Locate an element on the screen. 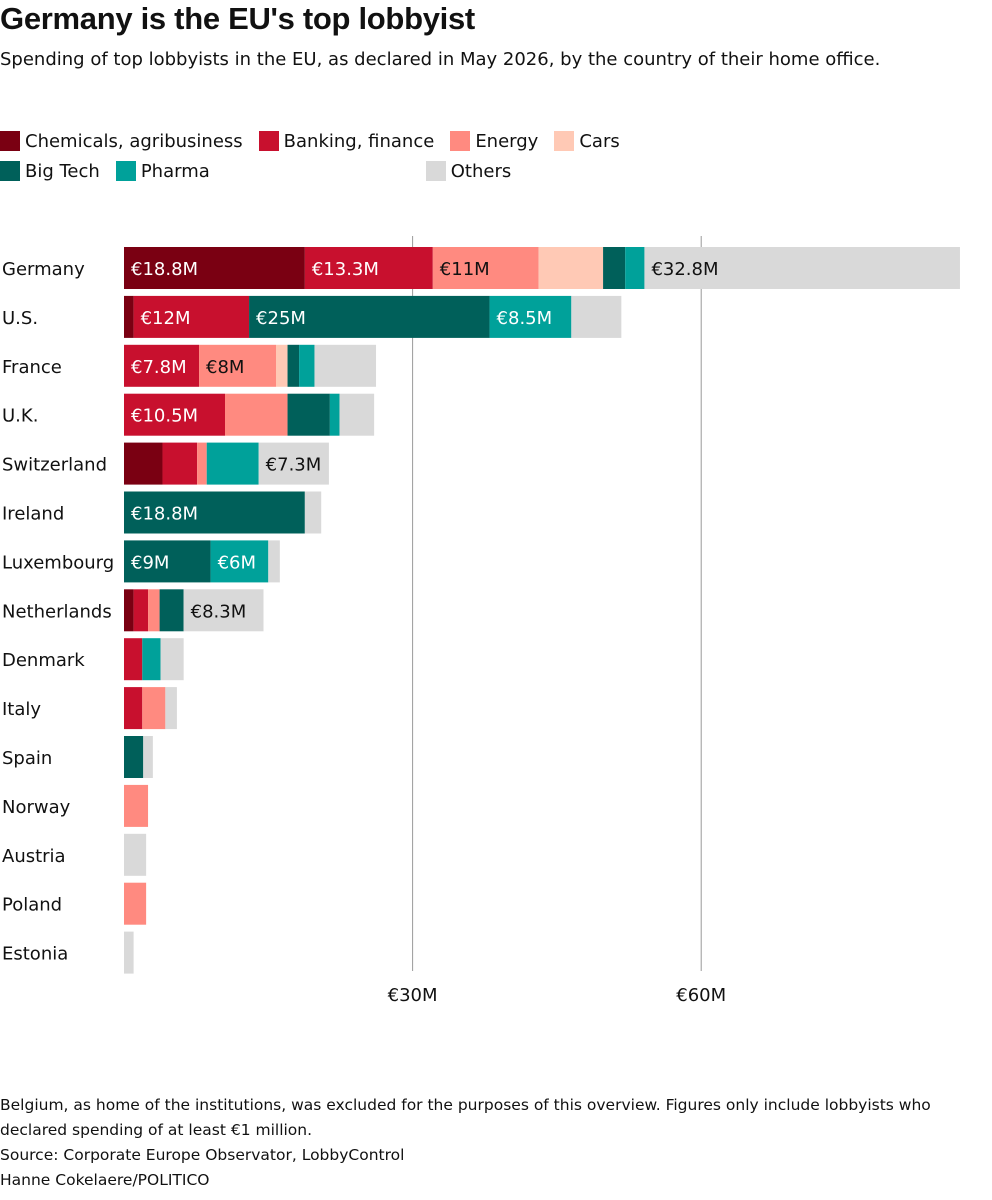 Image resolution: width=992 pixels, height=1200 pixels. value-label-germany-others: €32.8M is located at coordinates (684, 269).